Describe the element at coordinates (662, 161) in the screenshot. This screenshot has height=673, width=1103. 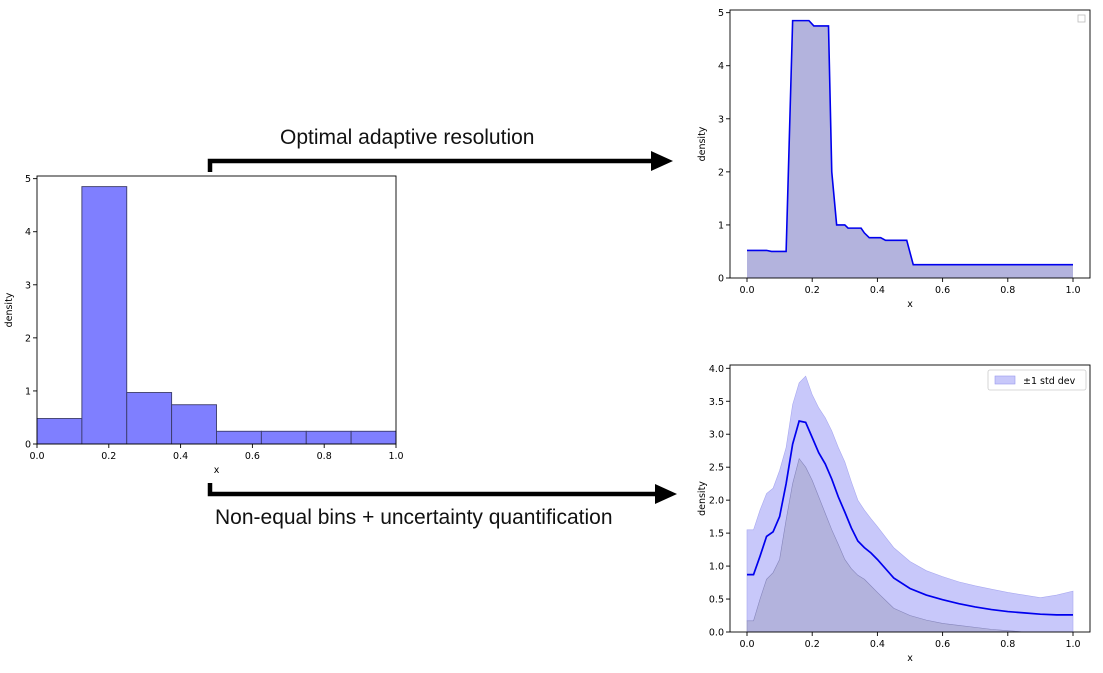
I see `top-arrow-head` at that location.